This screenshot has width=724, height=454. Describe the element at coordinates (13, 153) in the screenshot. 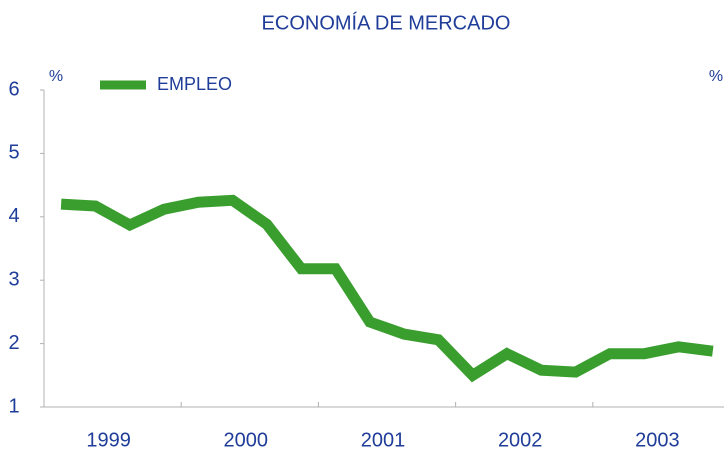

I see `y-tick-label: 5` at that location.